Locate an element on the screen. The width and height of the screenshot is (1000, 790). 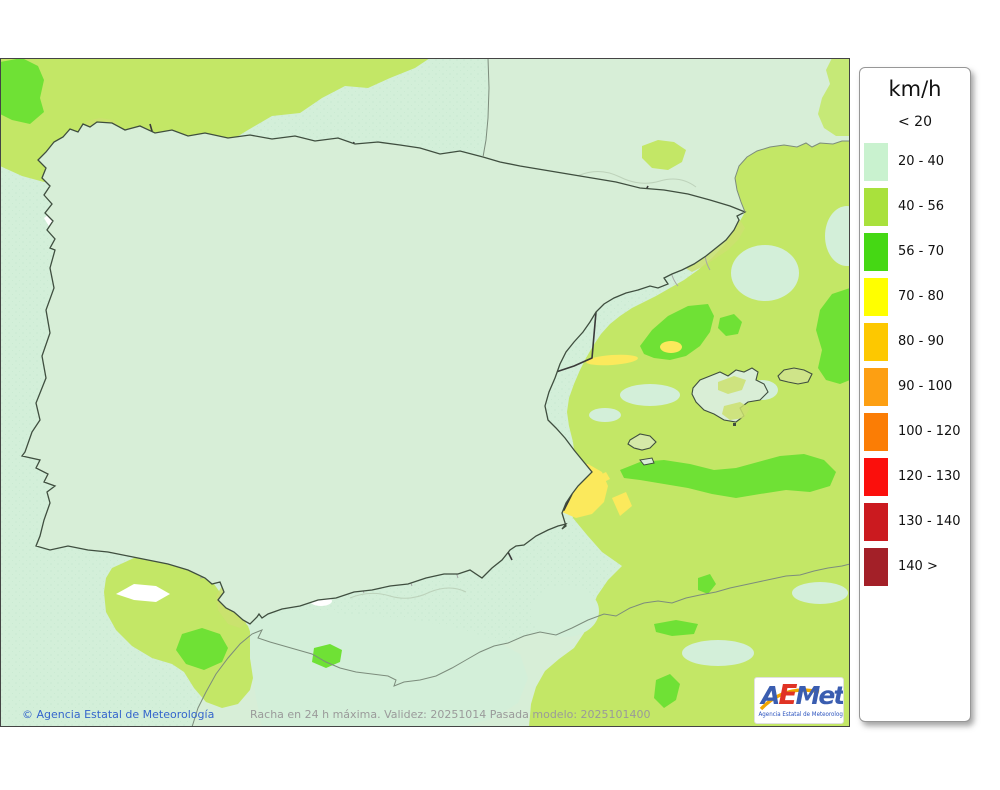
legend-row: 120 - 130 is located at coordinates (915, 476).